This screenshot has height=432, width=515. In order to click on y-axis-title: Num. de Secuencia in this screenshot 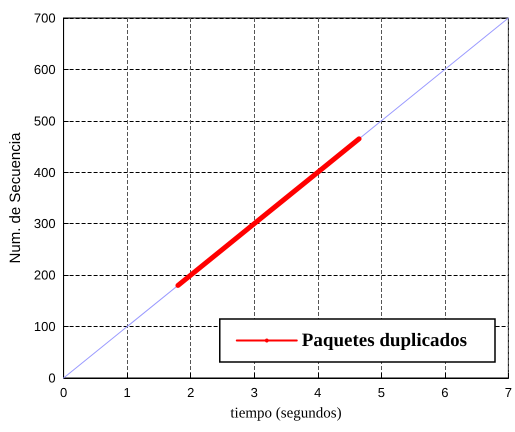, I will do `click(15, 198)`.